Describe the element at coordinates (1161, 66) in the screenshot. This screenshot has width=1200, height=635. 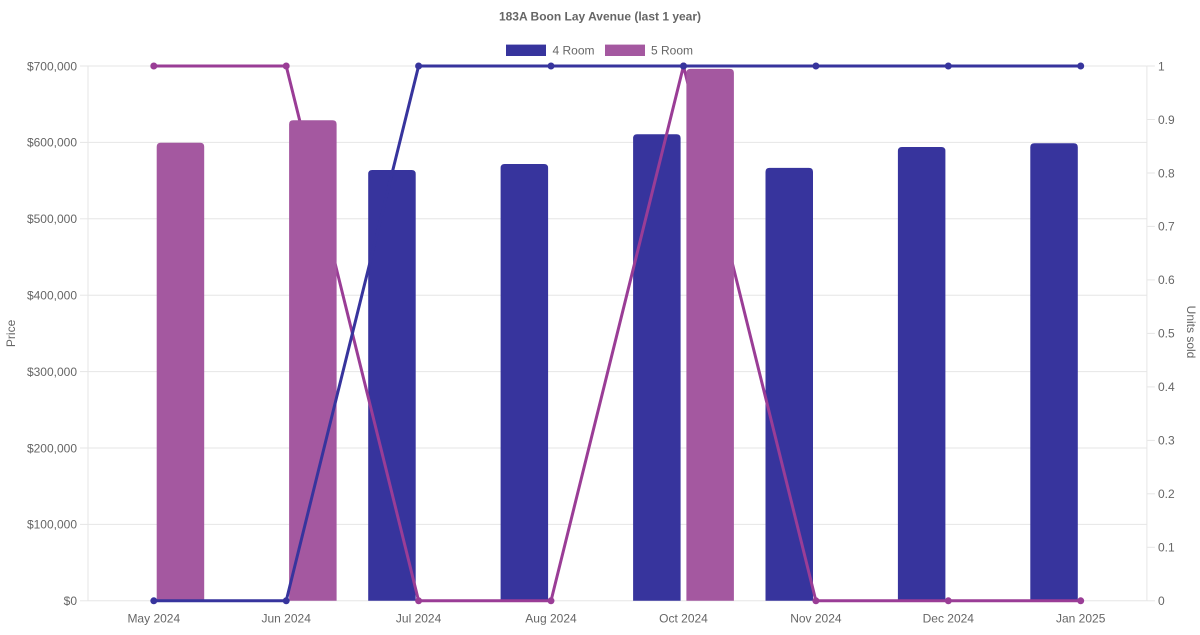
I see `svg-text: 1` at that location.